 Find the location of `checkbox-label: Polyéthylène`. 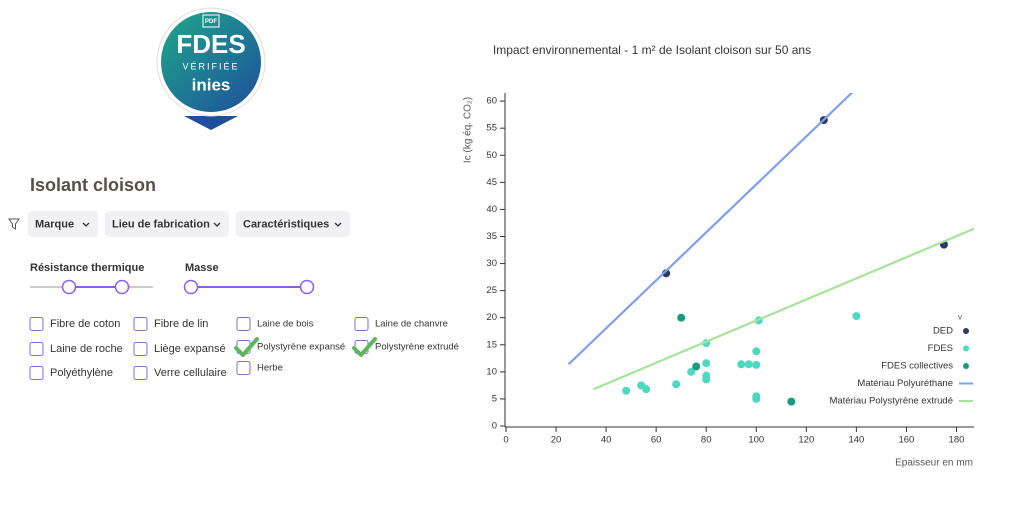

checkbox-label: Polyéthylène is located at coordinates (81, 373).